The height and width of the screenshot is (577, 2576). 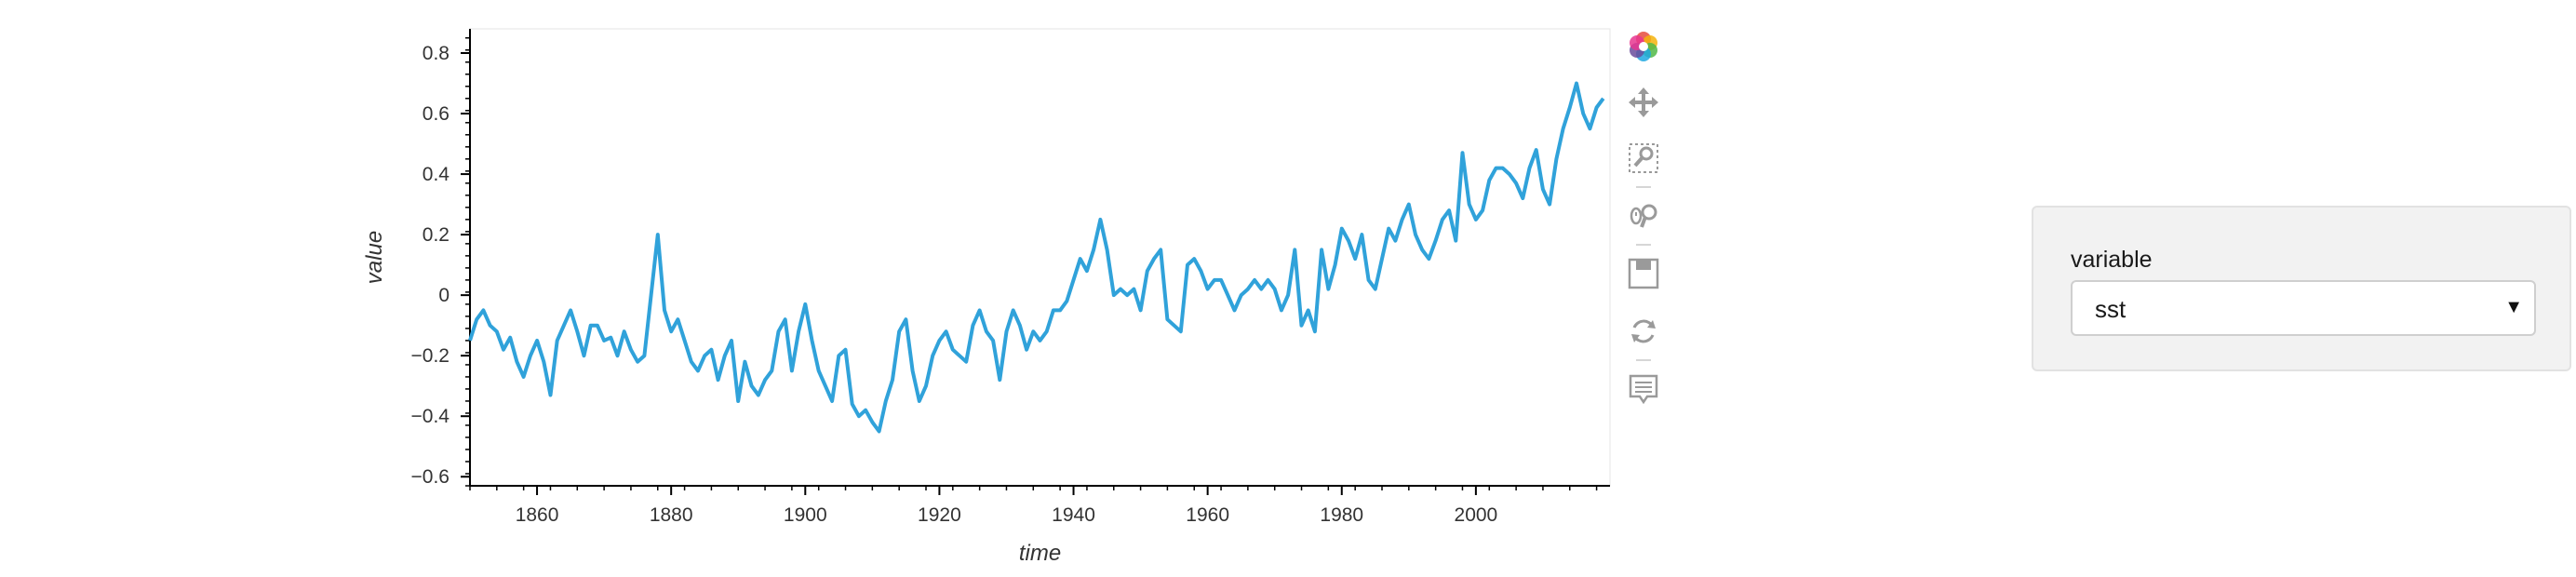 What do you see at coordinates (436, 235) in the screenshot?
I see `y-tick-label: 0.2` at bounding box center [436, 235].